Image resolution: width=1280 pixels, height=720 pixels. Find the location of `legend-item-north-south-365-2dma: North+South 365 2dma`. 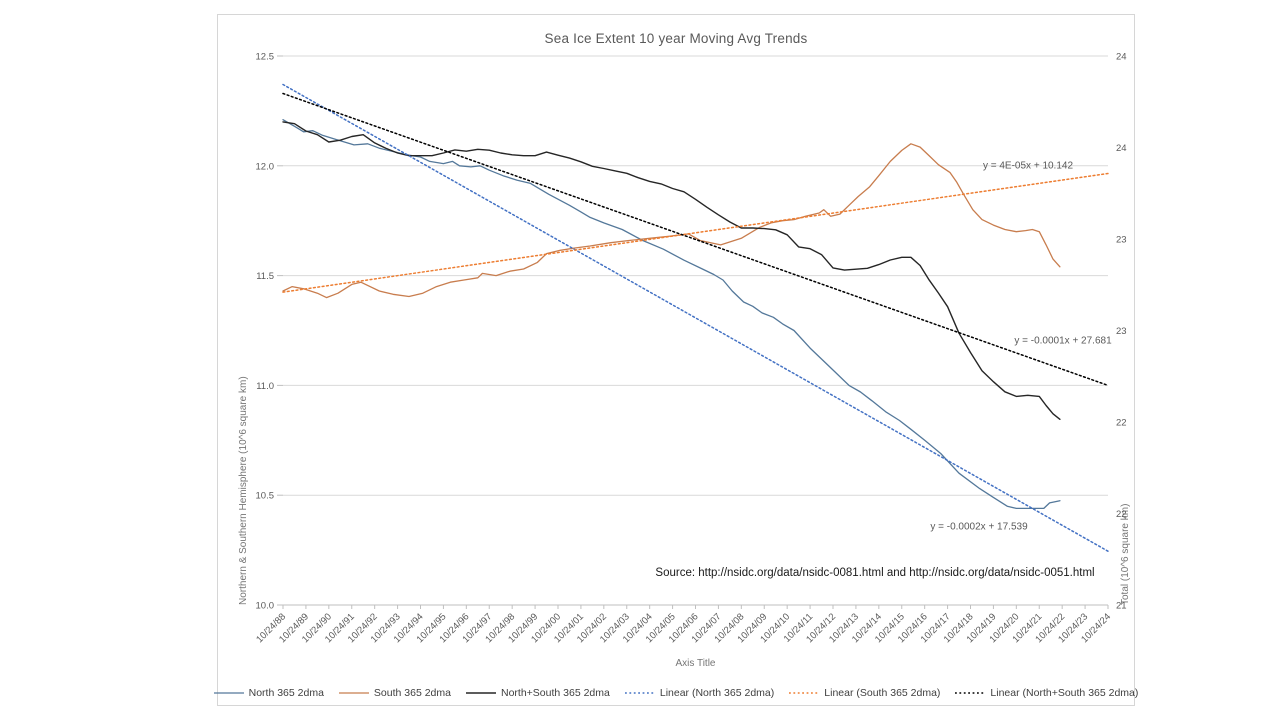

legend-item-north-south-365-2dma: North+South 365 2dma is located at coordinates (537, 693).